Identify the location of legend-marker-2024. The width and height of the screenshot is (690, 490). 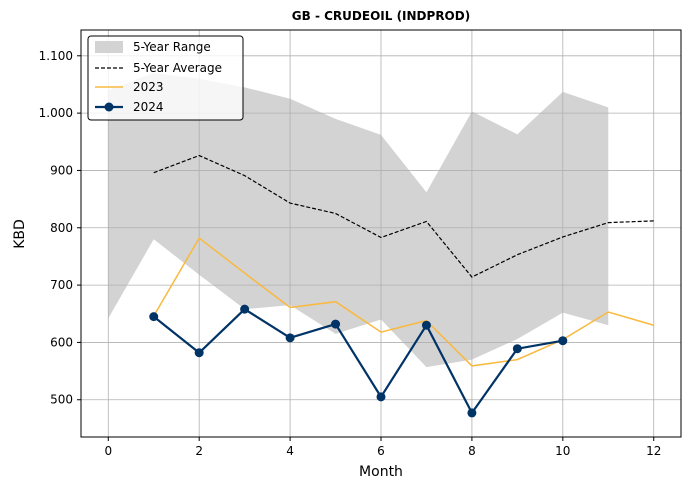
(109, 107).